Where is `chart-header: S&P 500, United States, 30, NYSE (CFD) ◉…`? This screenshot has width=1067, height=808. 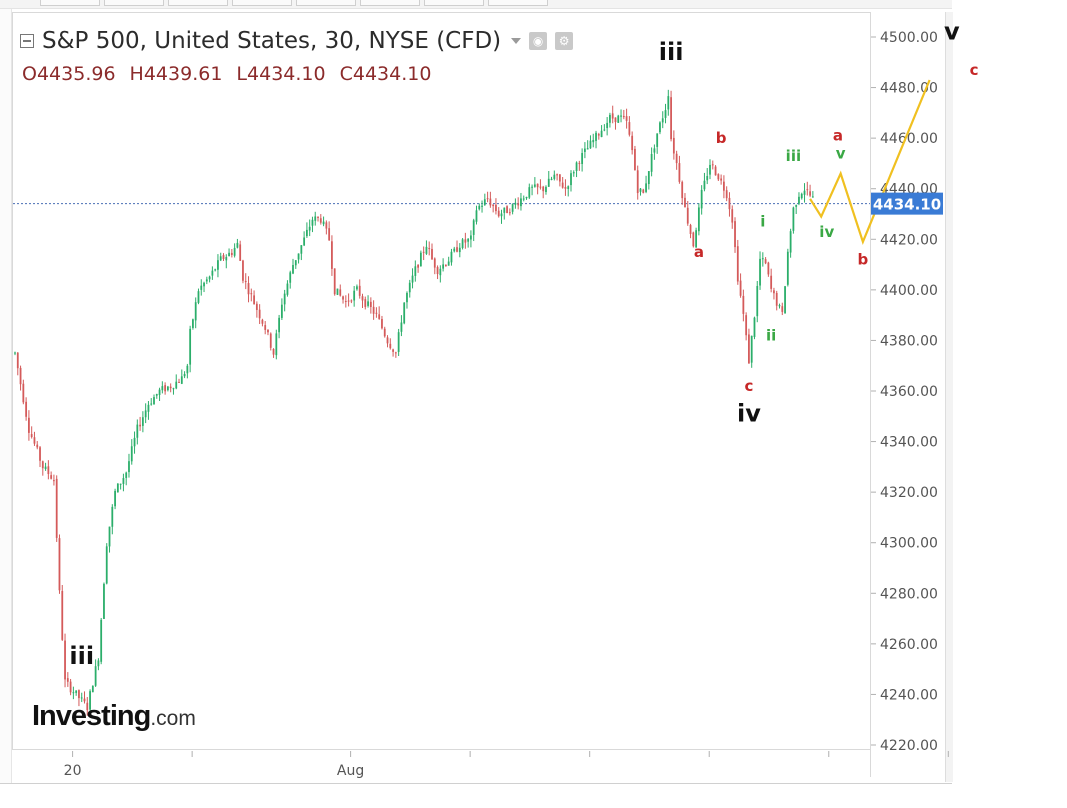 chart-header: S&P 500, United States, 30, NYSE (CFD) ◉… is located at coordinates (297, 41).